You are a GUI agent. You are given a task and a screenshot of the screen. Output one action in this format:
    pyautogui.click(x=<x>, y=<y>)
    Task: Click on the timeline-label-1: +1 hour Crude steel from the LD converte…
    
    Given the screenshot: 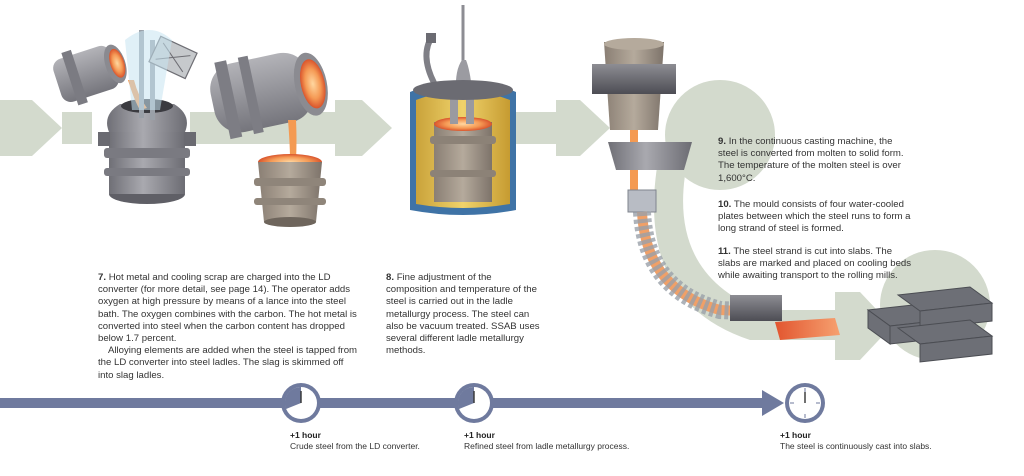 What is the action you would take?
    pyautogui.click(x=355, y=441)
    